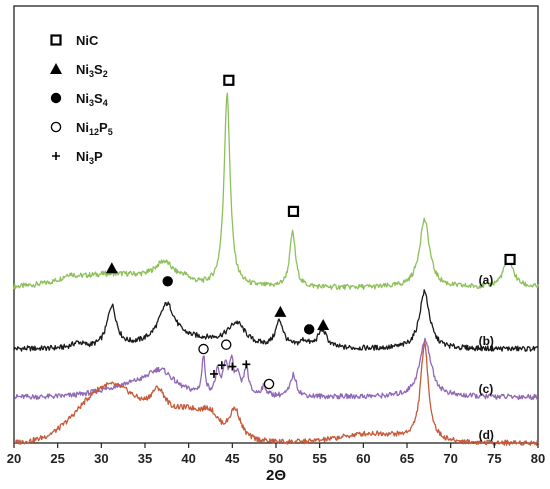 The image size is (550, 489). What do you see at coordinates (486, 389) in the screenshot?
I see `series-label: (c)` at bounding box center [486, 389].